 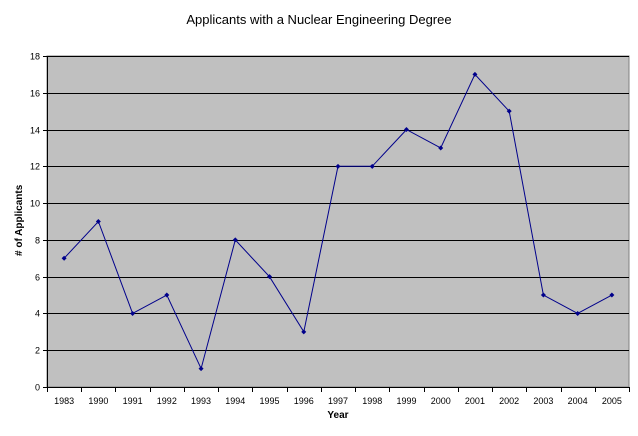 I want to click on y-tick-label: 6, so click(x=37, y=278).